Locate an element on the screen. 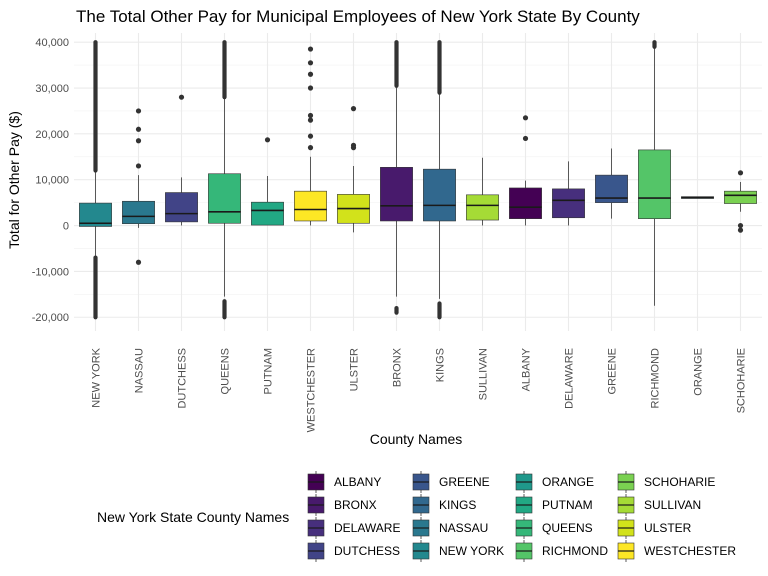  x-tick-label: NEW YORK is located at coordinates (97, 377).